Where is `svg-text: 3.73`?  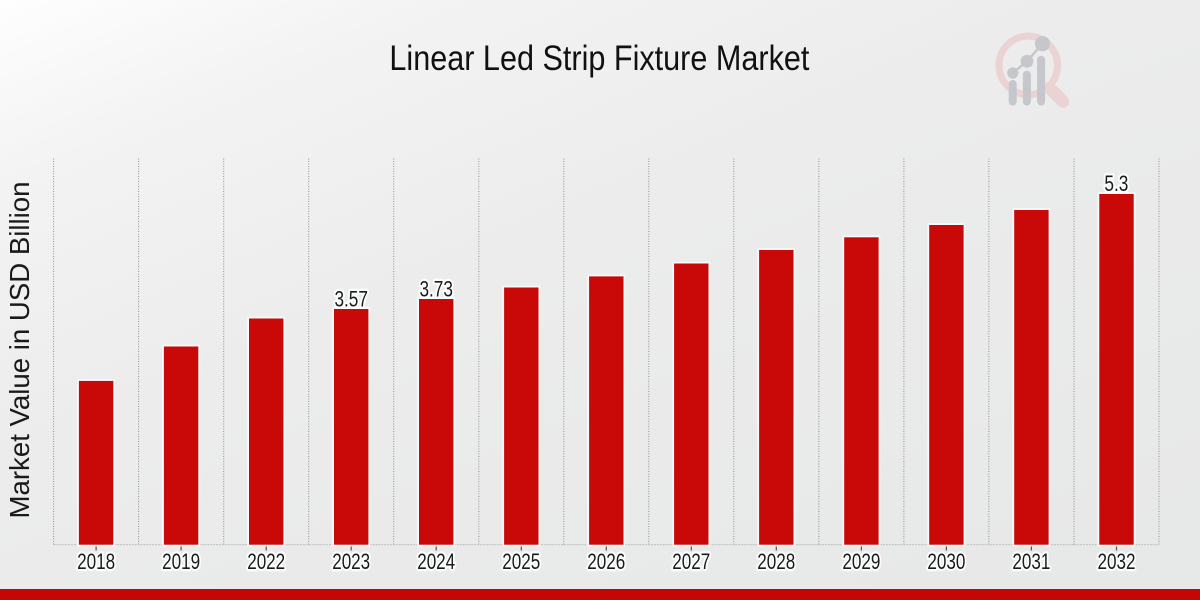
svg-text: 3.73 is located at coordinates (436, 288).